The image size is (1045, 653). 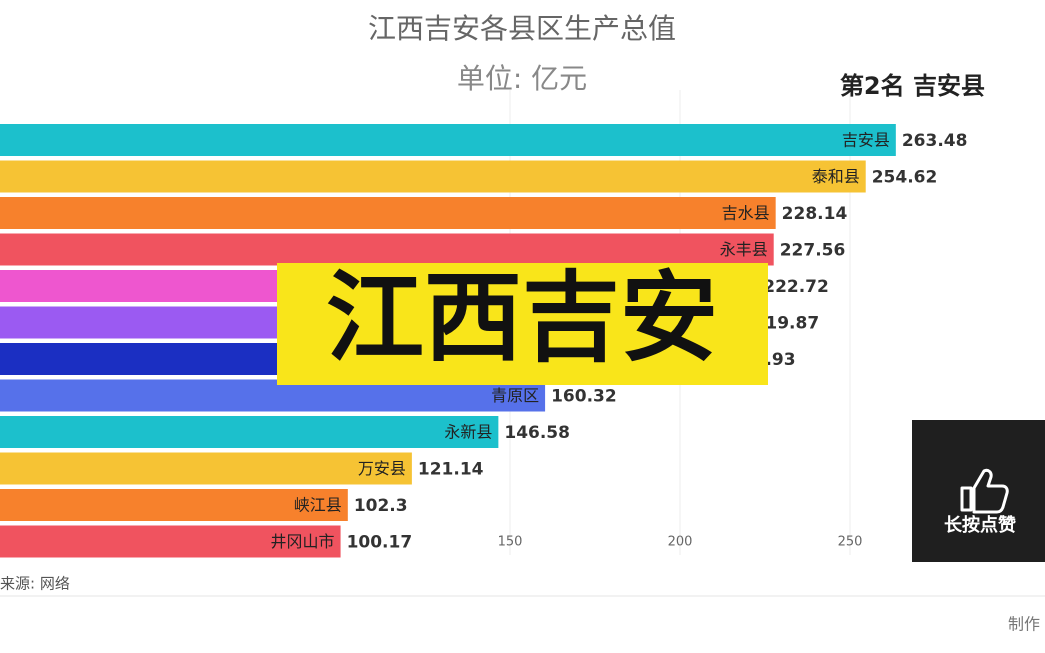 I want to click on value-label: 222.72, so click(x=796, y=287).